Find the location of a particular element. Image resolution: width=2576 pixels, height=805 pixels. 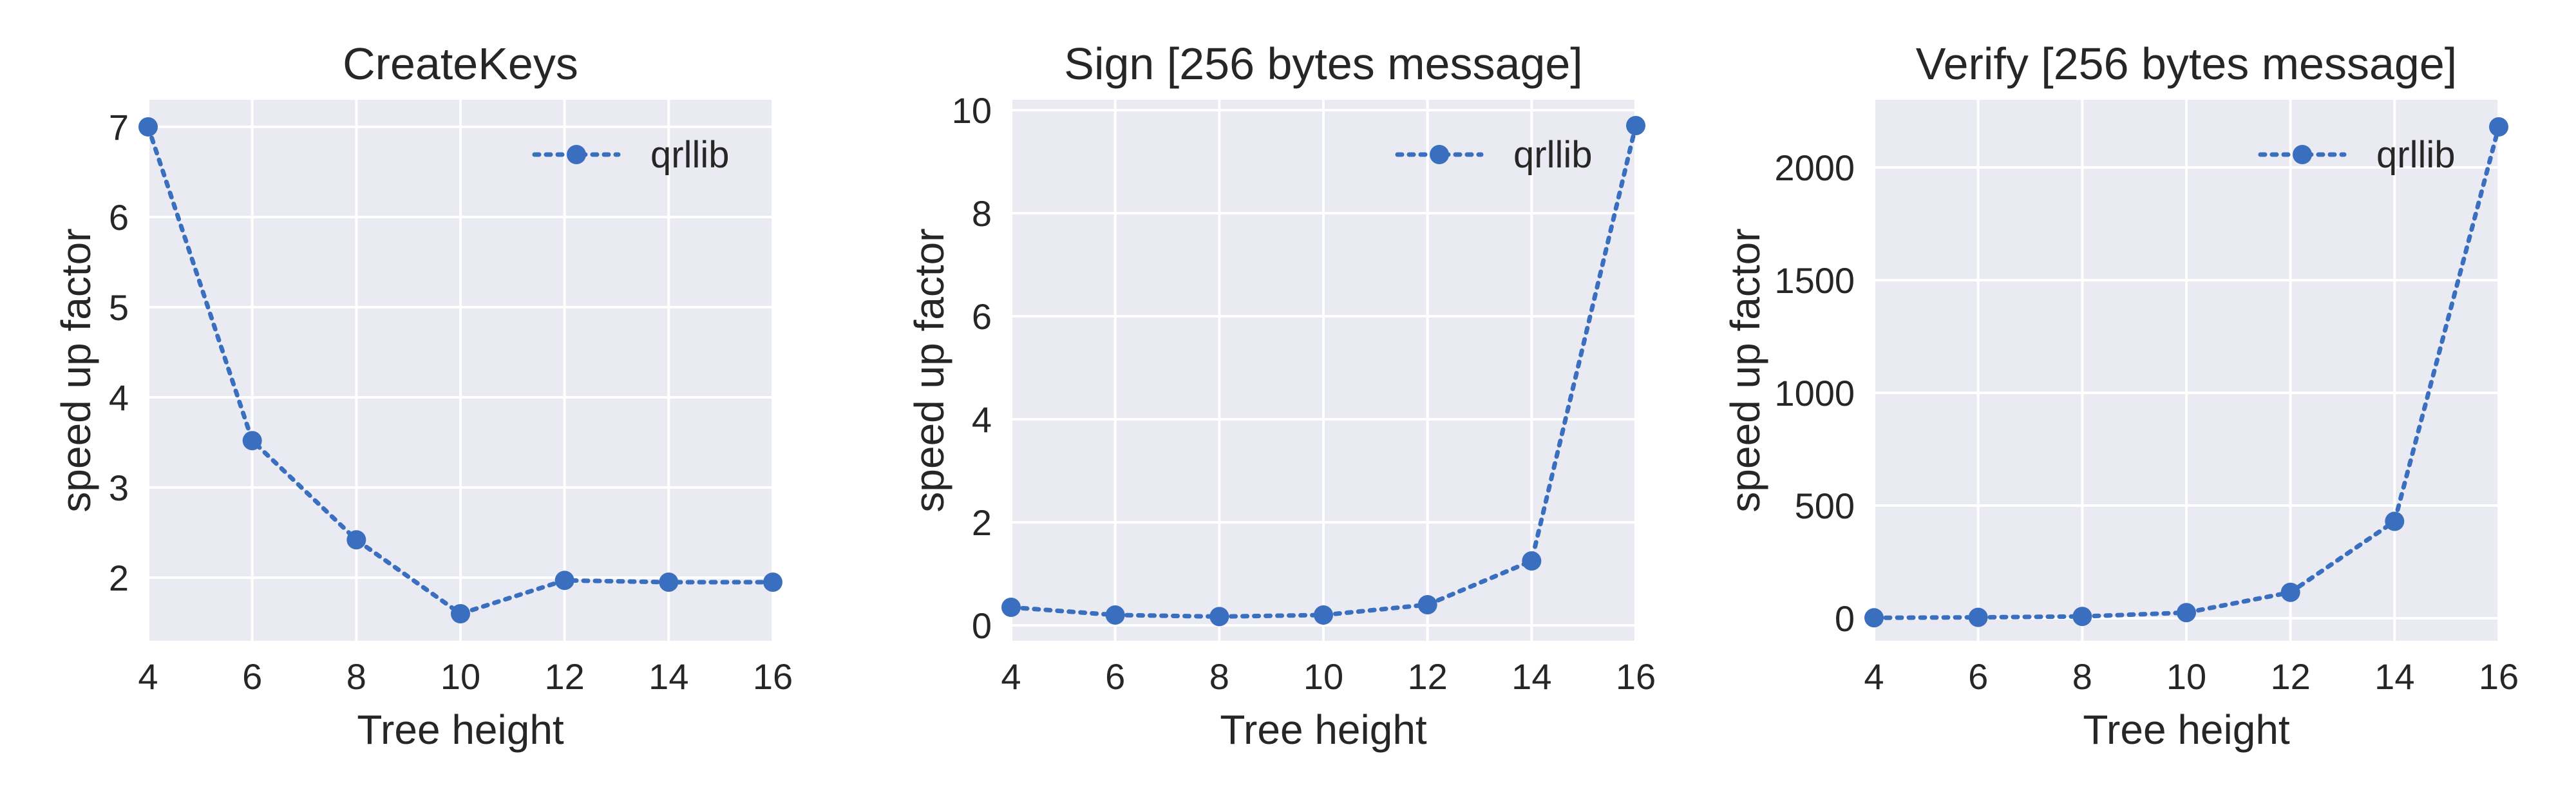

verify-legend-label: qrllib is located at coordinates (2416, 155).